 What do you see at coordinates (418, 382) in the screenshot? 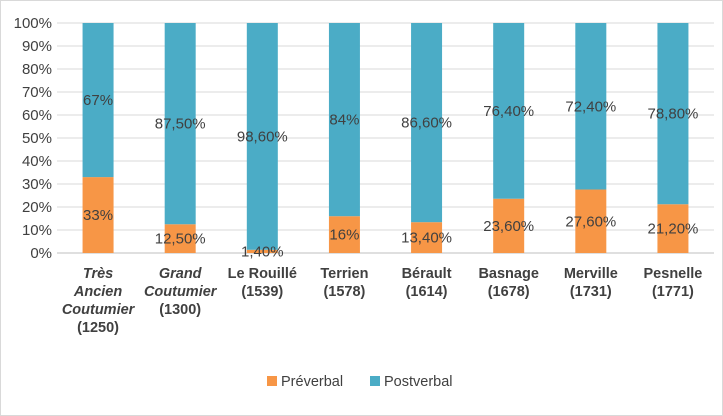
I see `legend-label: Postverbal` at bounding box center [418, 382].